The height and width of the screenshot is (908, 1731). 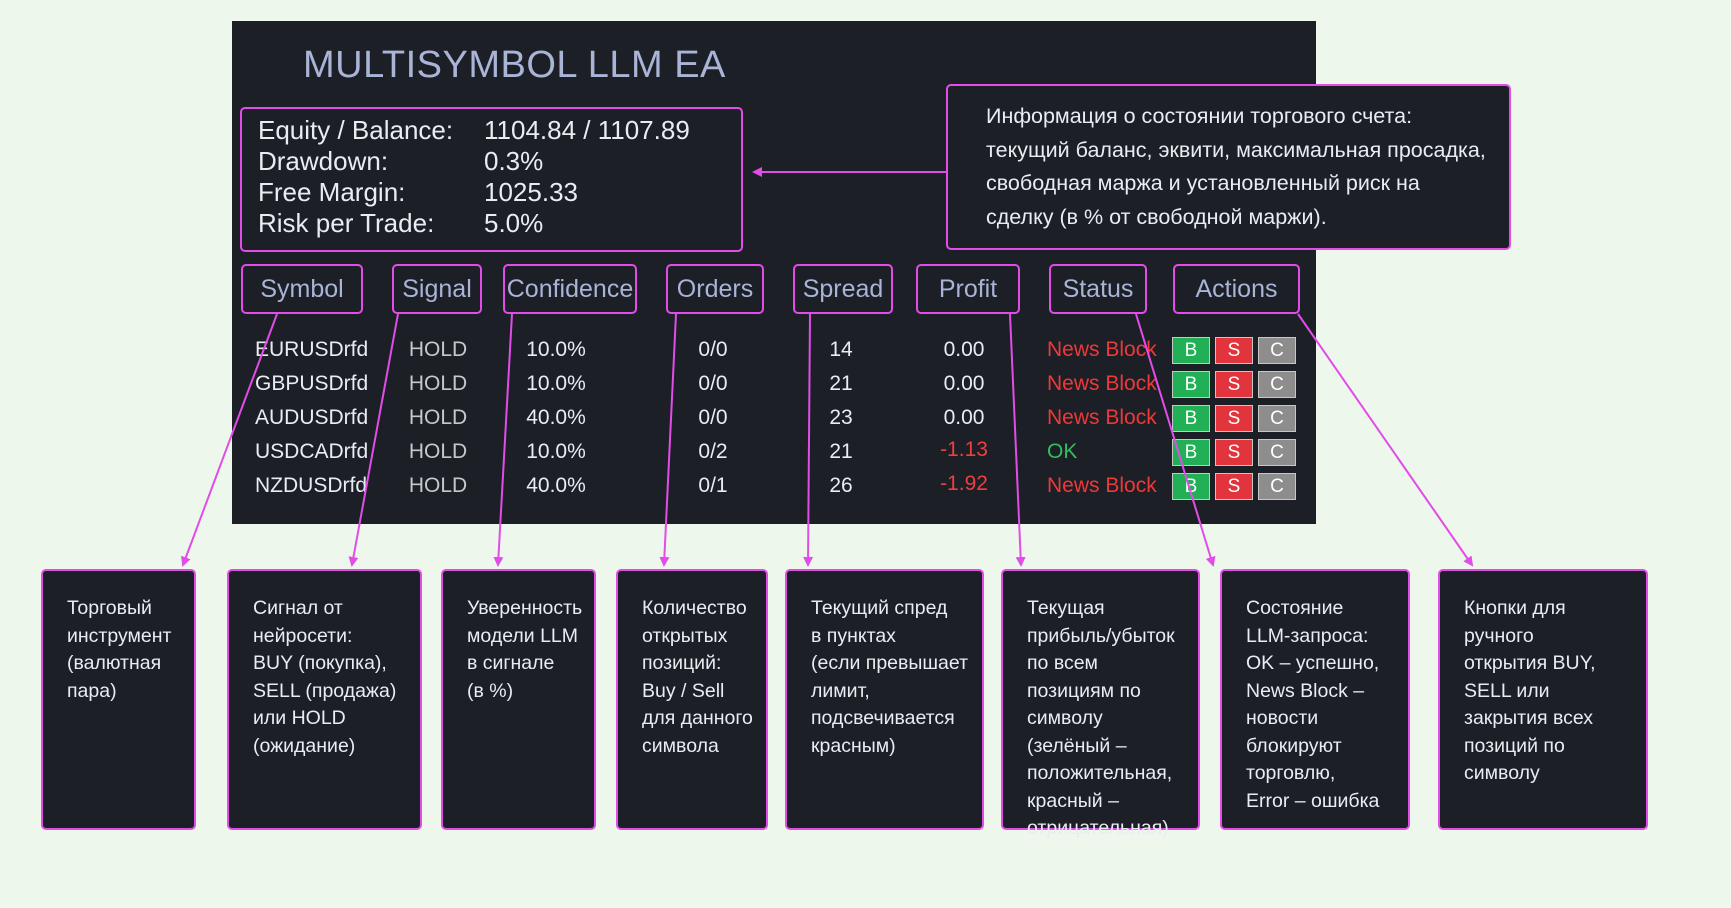 I want to click on dashboard-title: MULTISYMBOL LLM EA, so click(x=514, y=65).